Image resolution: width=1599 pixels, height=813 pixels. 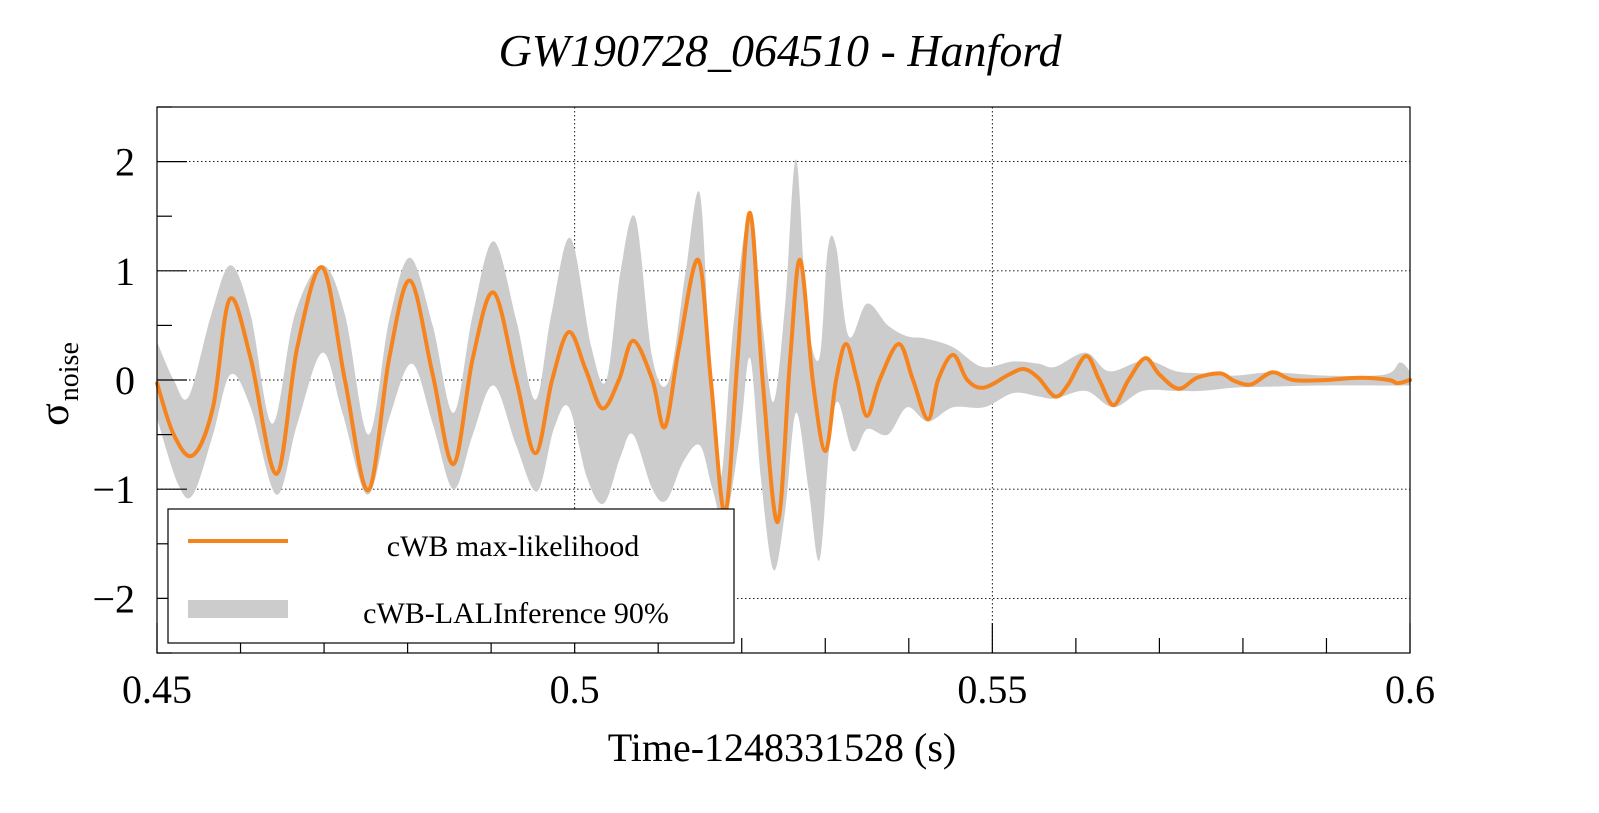 I want to click on x-tick-label: 0.55, so click(x=992, y=689).